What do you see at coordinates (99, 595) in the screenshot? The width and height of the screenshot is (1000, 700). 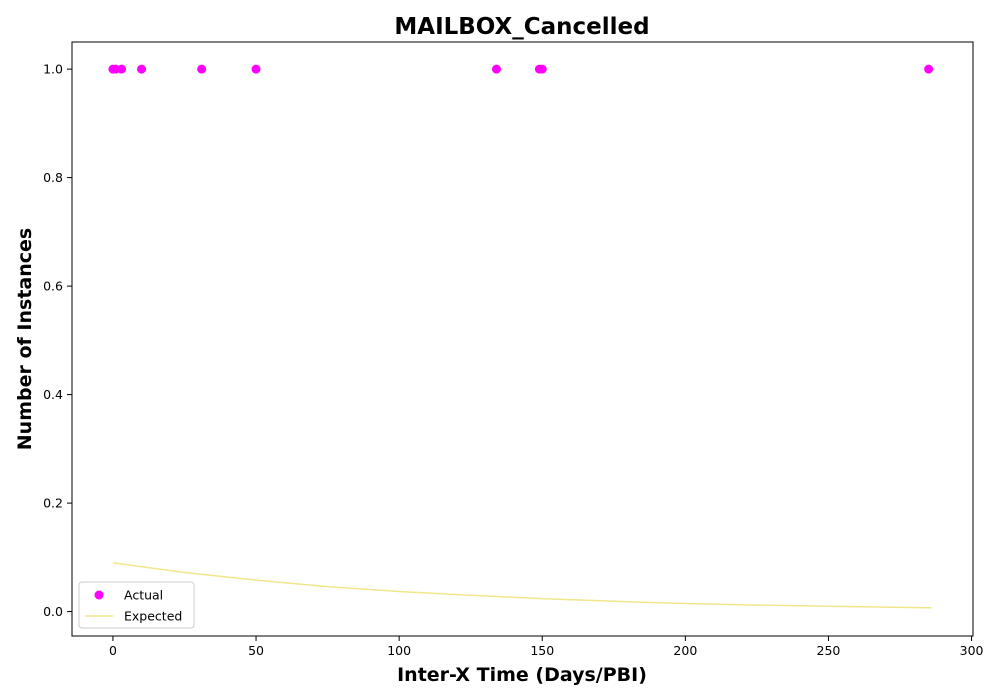 I see `legend-marker-actual` at bounding box center [99, 595].